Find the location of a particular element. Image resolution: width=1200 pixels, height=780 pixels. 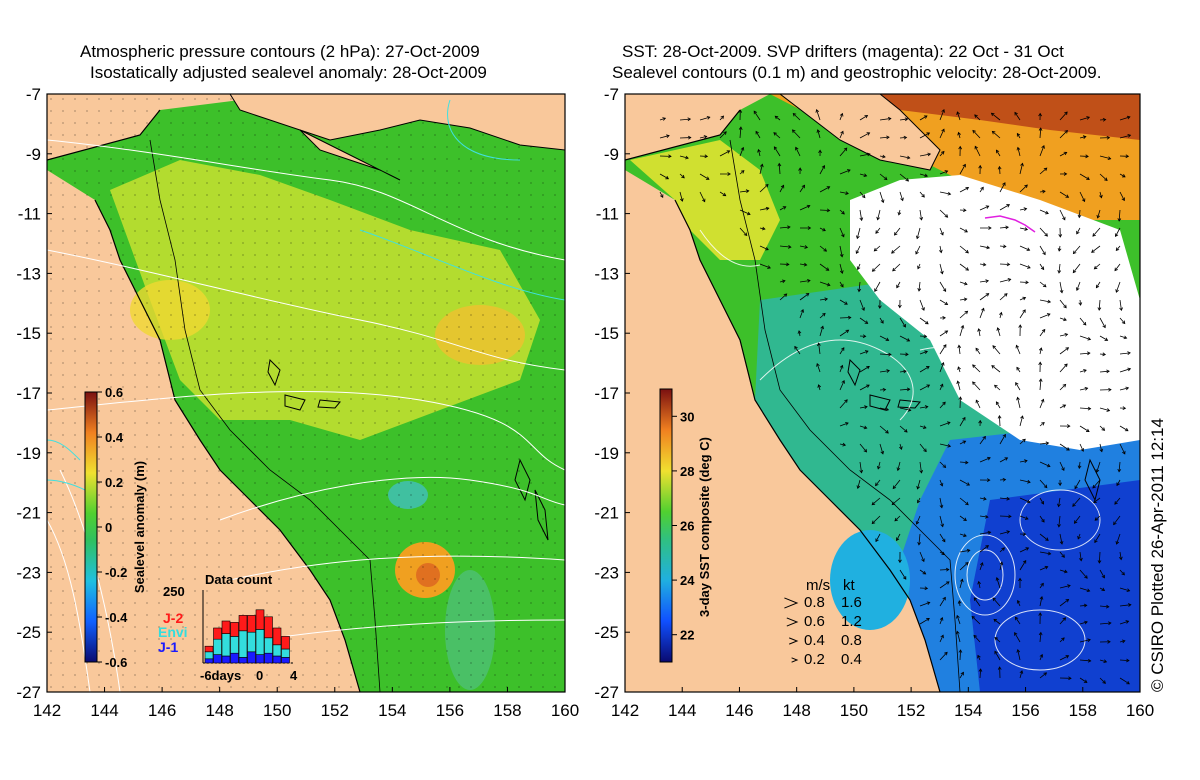

velocity-legend-kt: 0.4 is located at coordinates (851, 659).